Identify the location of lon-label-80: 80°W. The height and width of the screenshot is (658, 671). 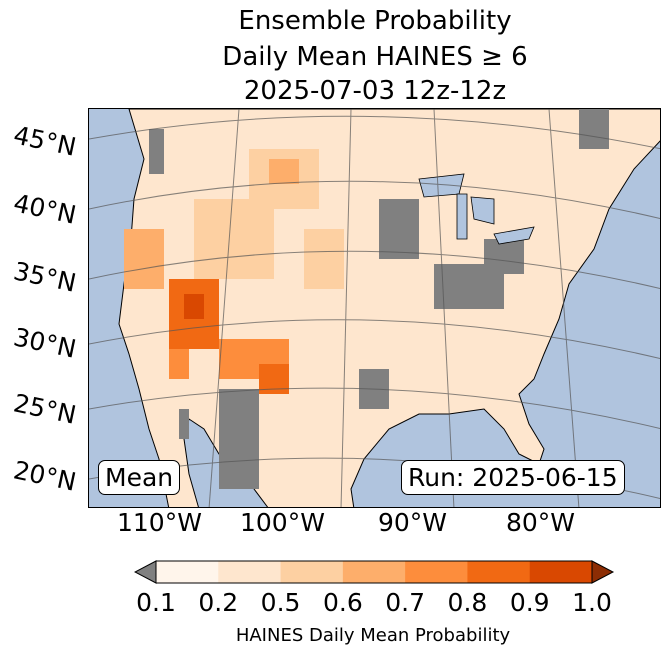
(541, 522).